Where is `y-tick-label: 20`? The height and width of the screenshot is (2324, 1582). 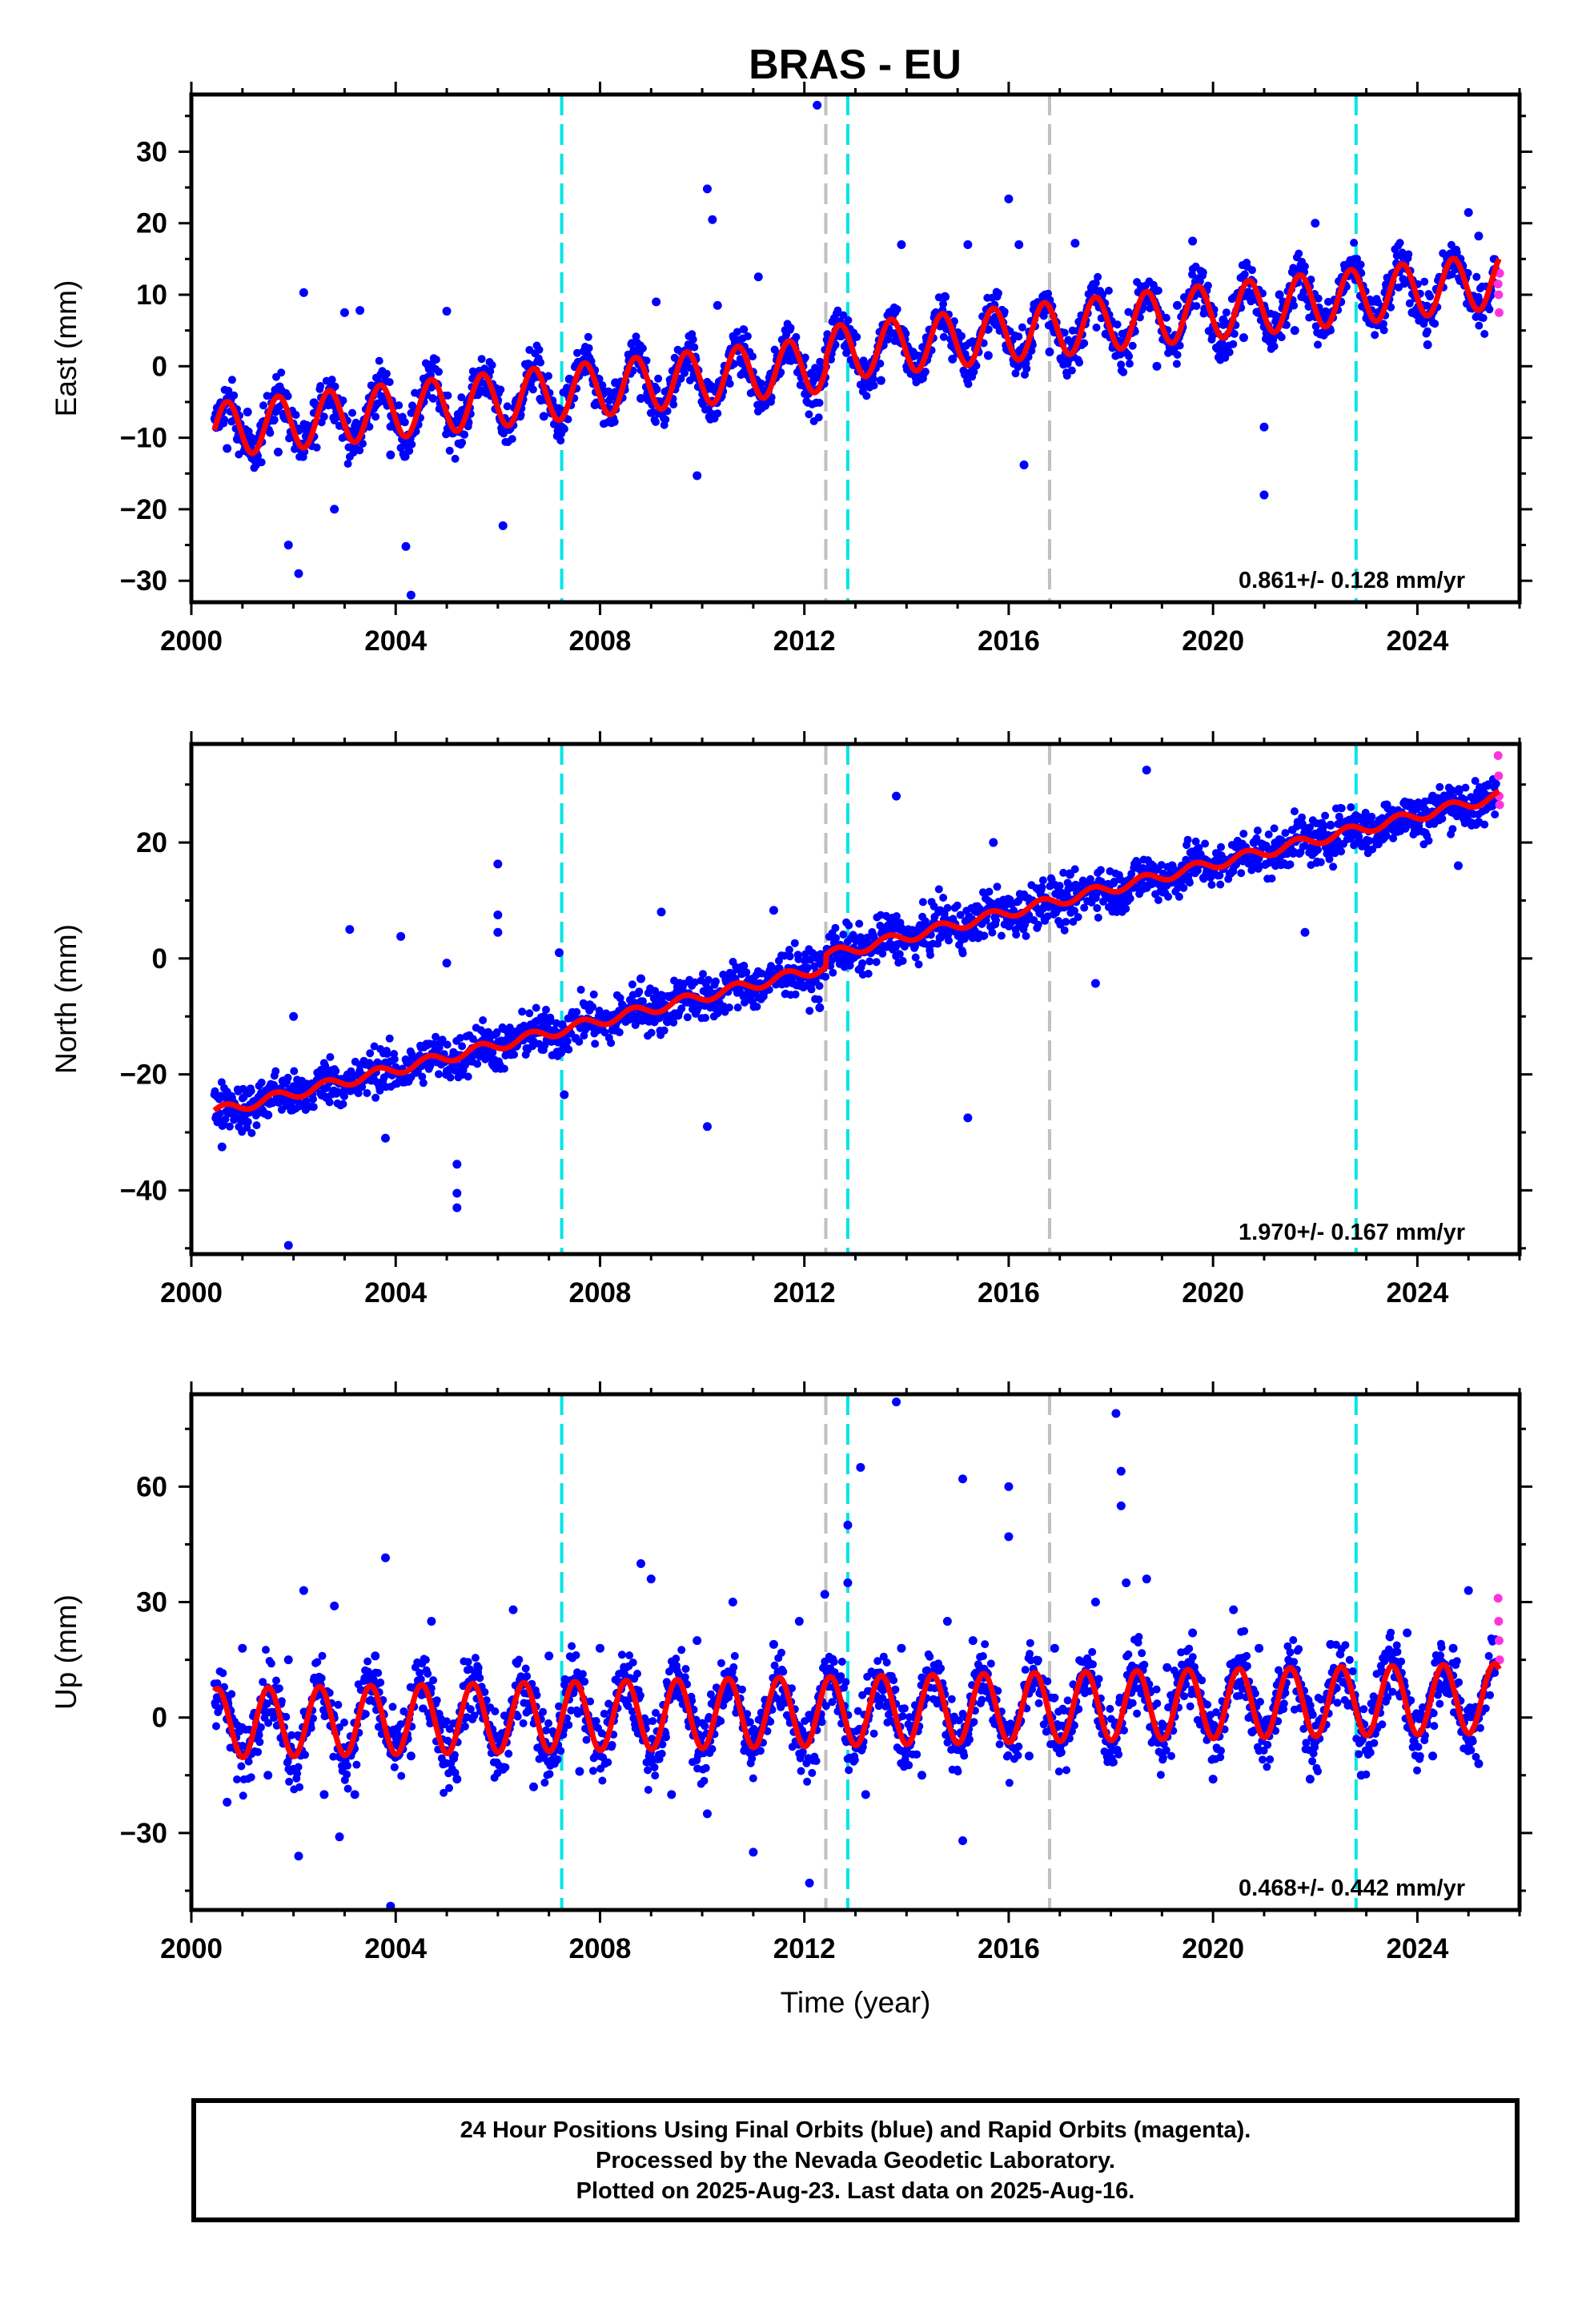
y-tick-label: 20 is located at coordinates (151, 223).